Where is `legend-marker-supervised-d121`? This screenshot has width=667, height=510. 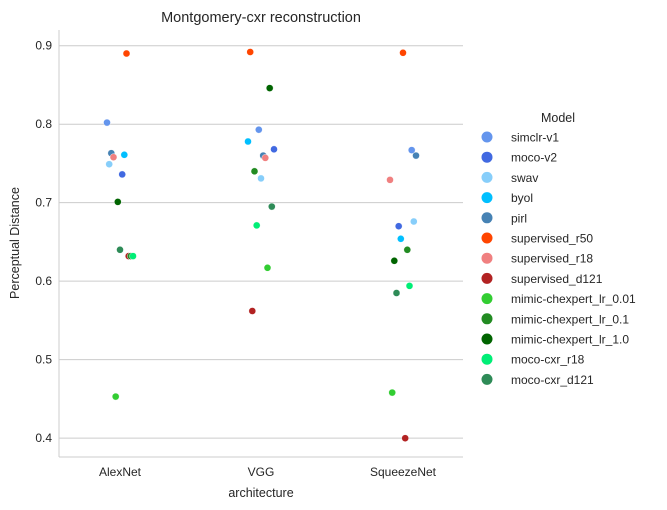
legend-marker-supervised-d121 is located at coordinates (487, 278).